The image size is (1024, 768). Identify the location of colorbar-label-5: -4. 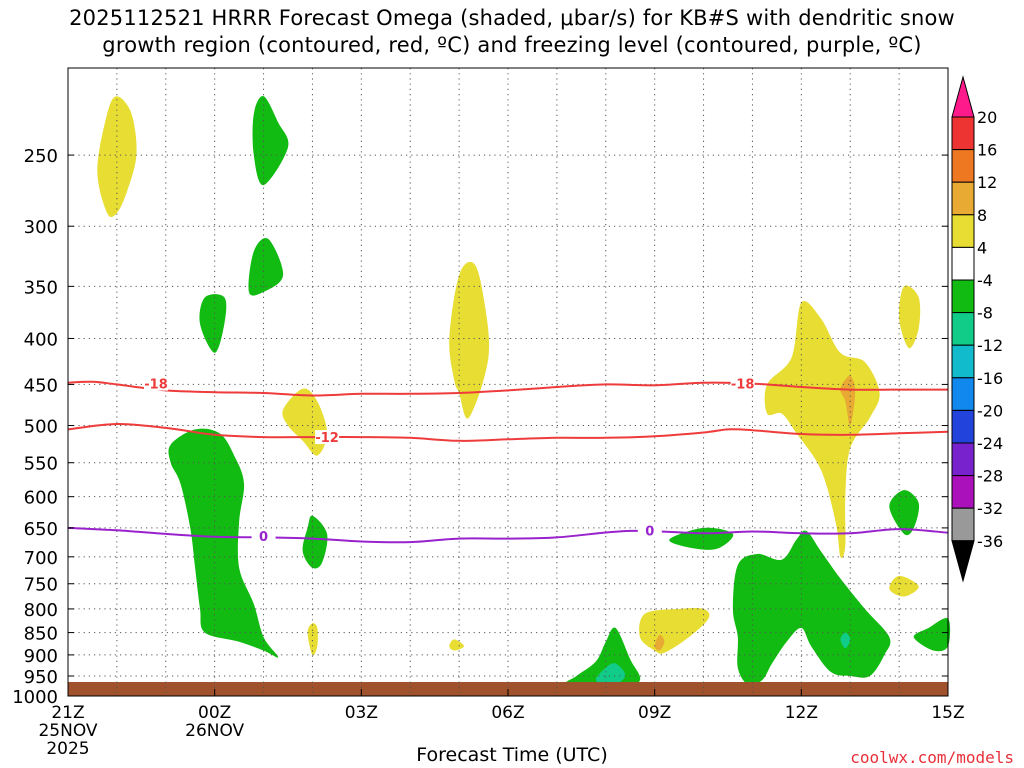
(985, 280).